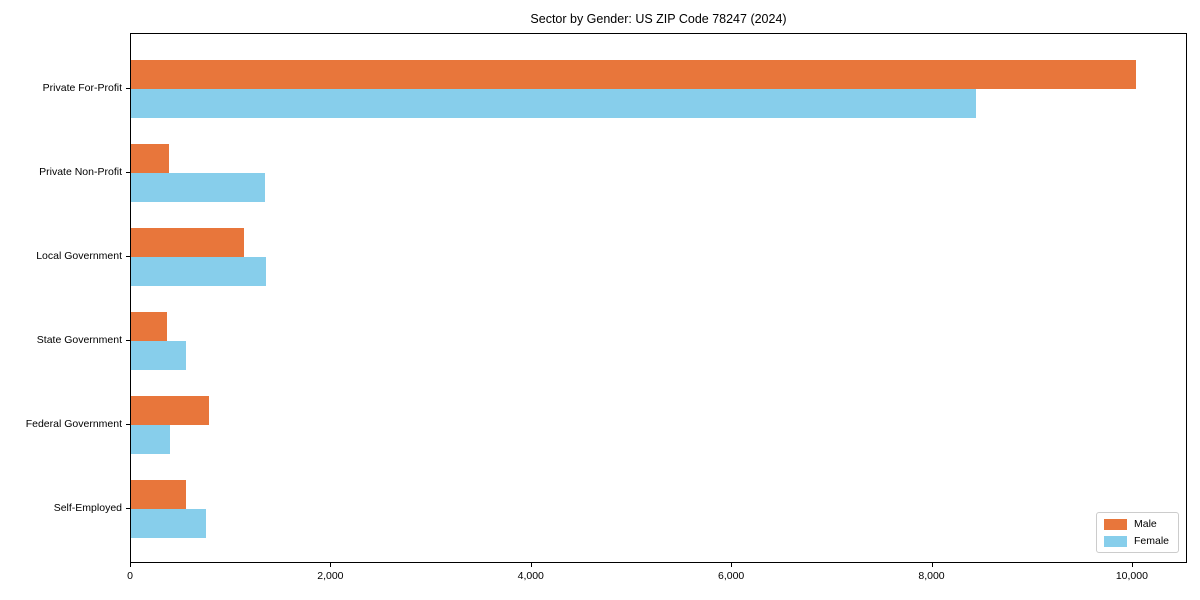 The width and height of the screenshot is (1200, 600). I want to click on y-tick-label: Private Non-Profit, so click(80, 171).